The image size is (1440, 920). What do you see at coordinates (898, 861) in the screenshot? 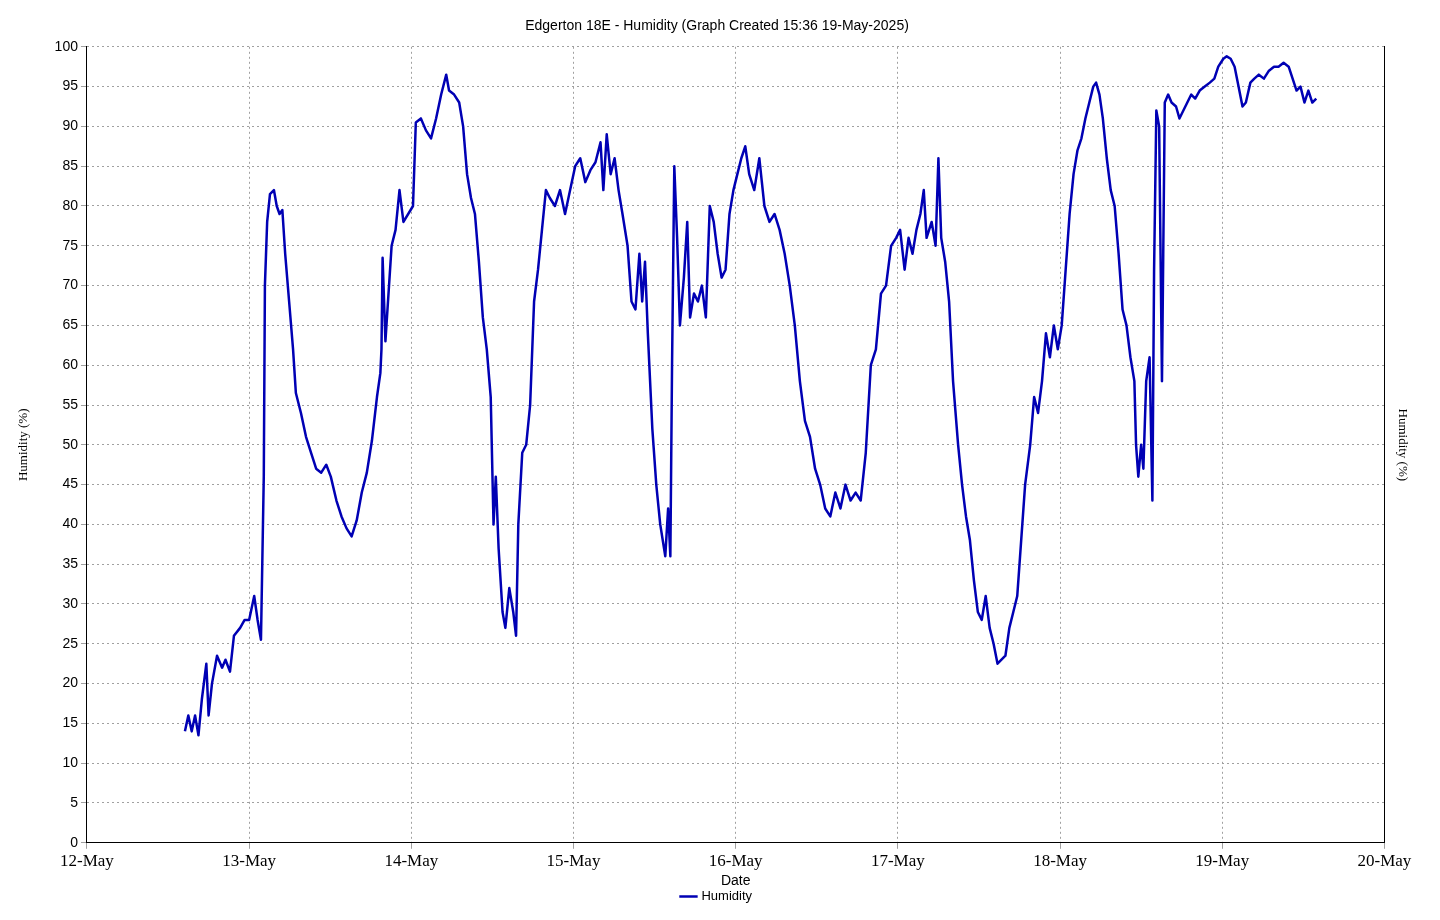
I see `x-tick-label: 17-May` at bounding box center [898, 861].